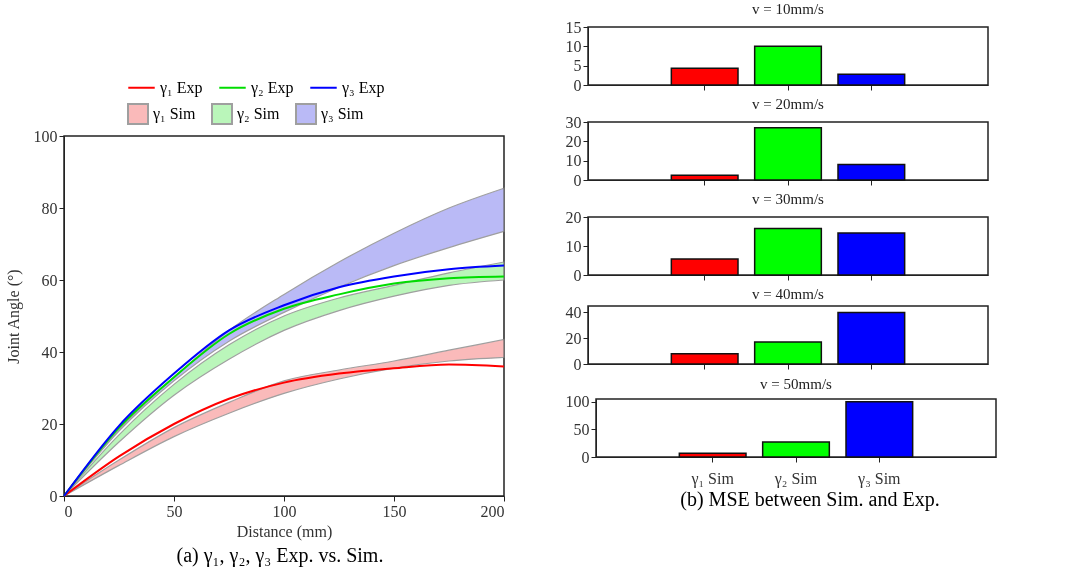 The height and width of the screenshot is (584, 1070). What do you see at coordinates (174, 511) in the screenshot?
I see `x-tick-label: 50` at bounding box center [174, 511].